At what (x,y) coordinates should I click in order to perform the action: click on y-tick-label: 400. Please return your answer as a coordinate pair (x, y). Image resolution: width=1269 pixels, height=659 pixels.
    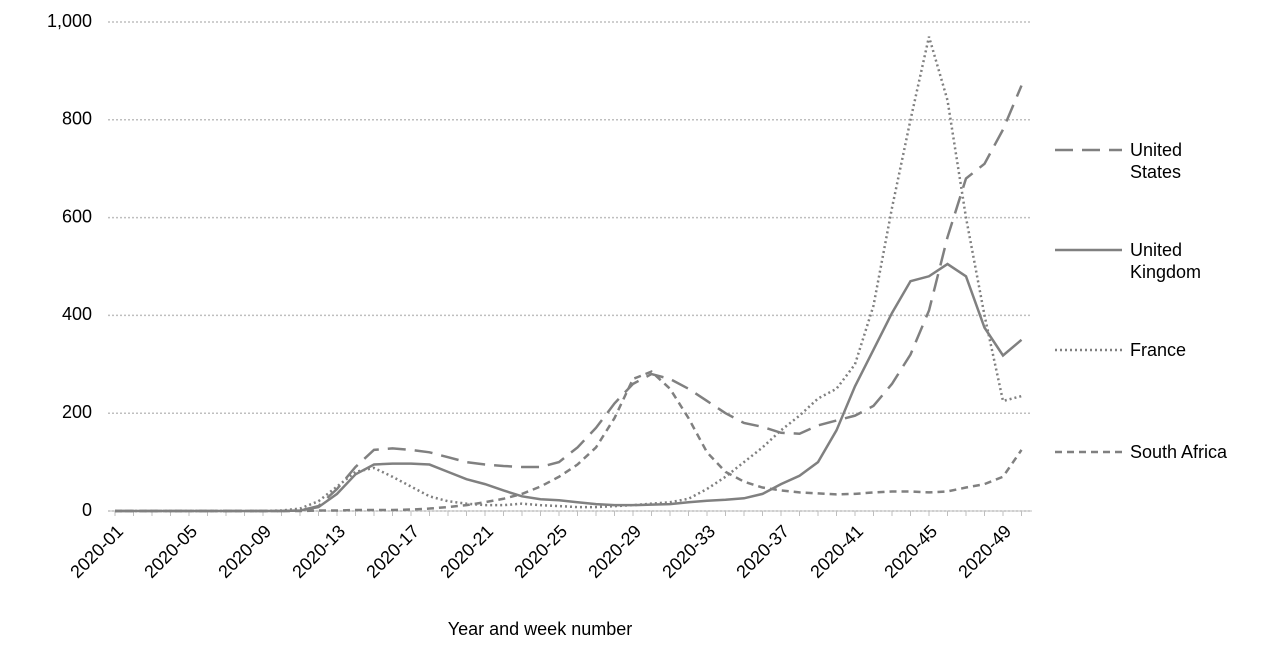
    Looking at the image, I should click on (77, 314).